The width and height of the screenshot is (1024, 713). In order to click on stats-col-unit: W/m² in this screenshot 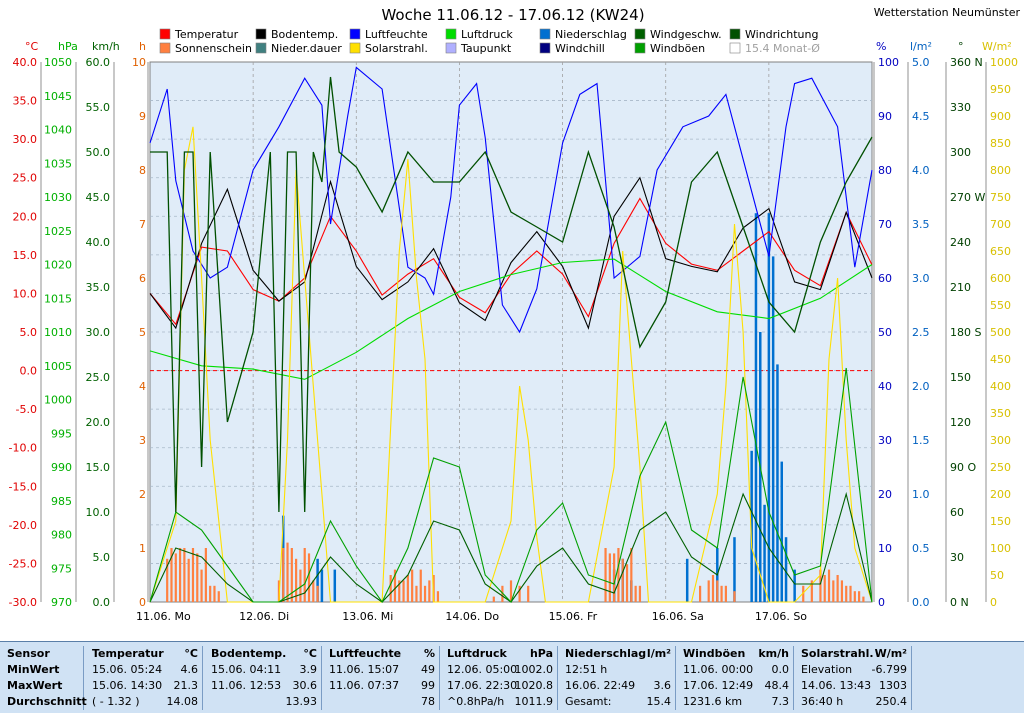, I will do `click(890, 653)`.